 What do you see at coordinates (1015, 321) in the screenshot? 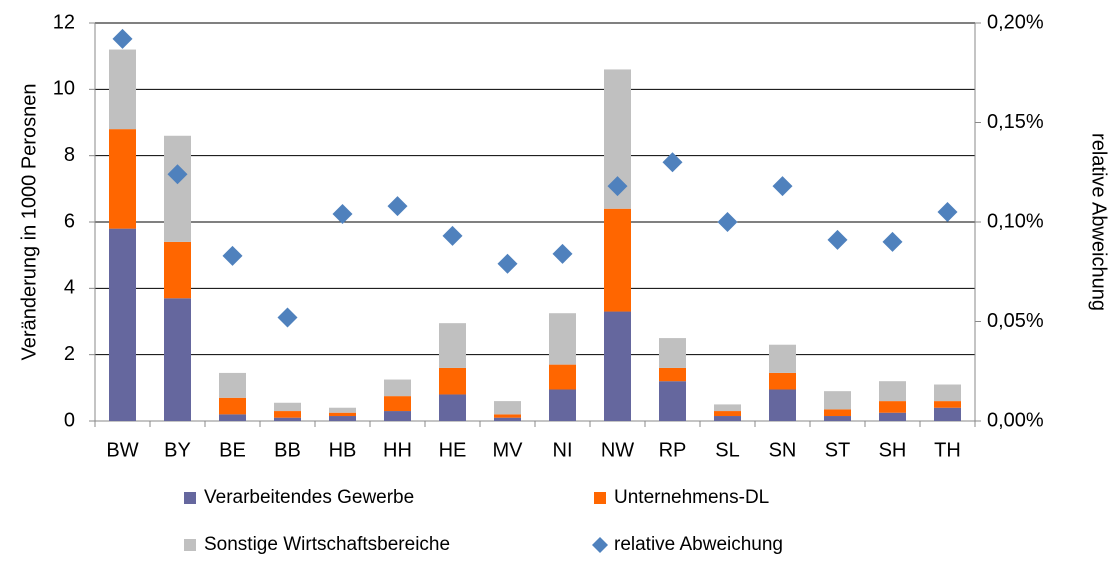
I see `y2-tick-label: 0,05%` at bounding box center [1015, 321].